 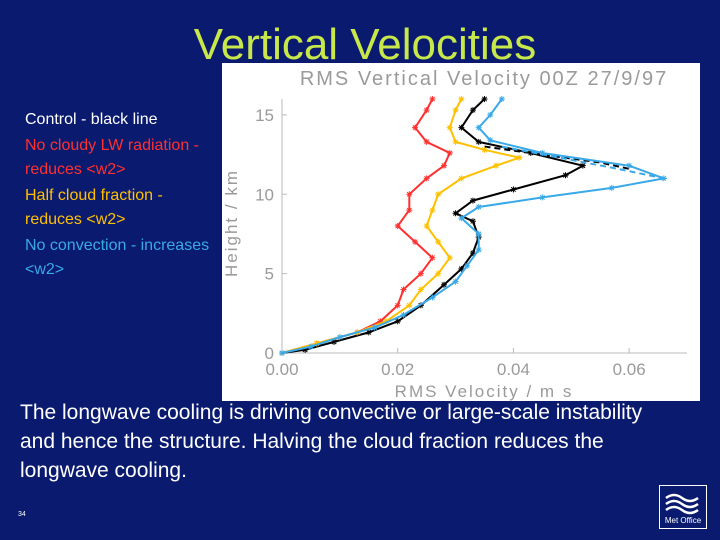 What do you see at coordinates (264, 115) in the screenshot?
I see `y-tick-label: 15` at bounding box center [264, 115].